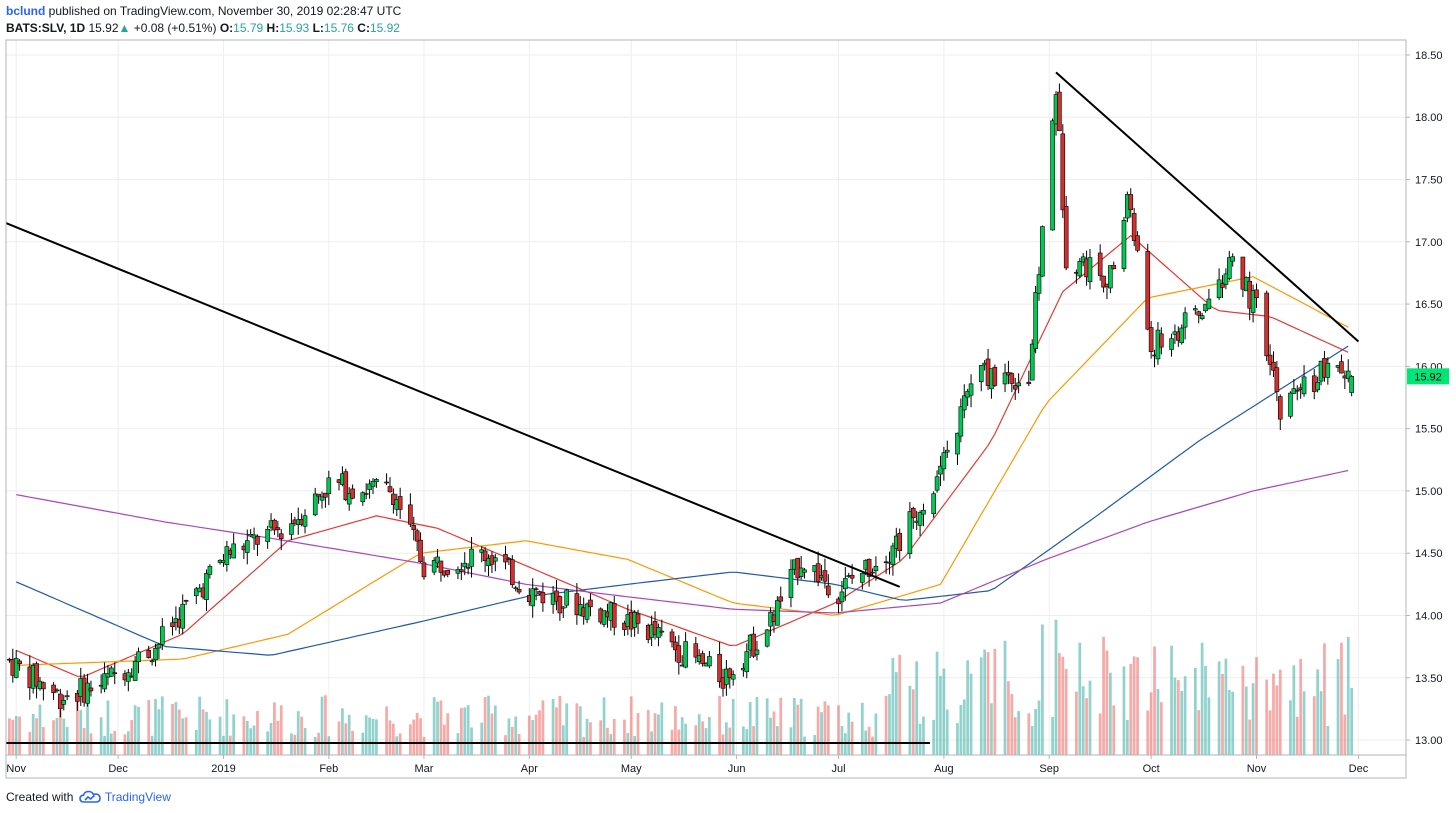  Describe the element at coordinates (944, 769) in the screenshot. I see `time-tick-label: Aug` at that location.